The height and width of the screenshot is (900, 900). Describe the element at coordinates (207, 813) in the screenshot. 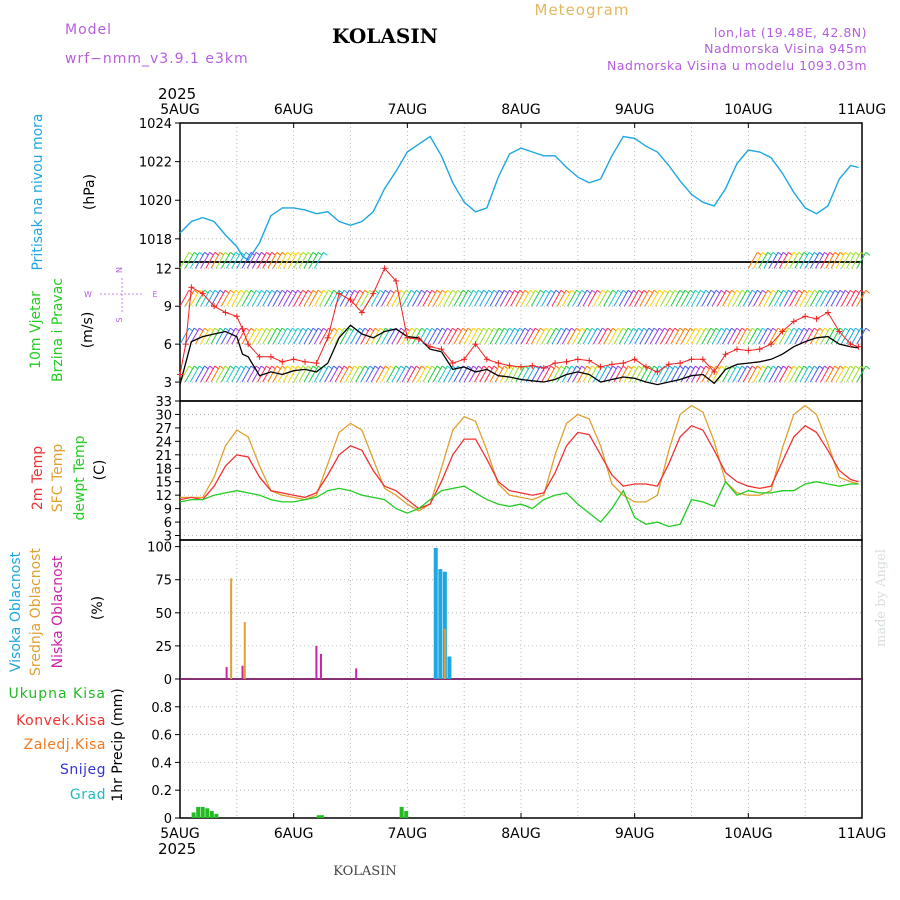

I see `precip-bar` at that location.